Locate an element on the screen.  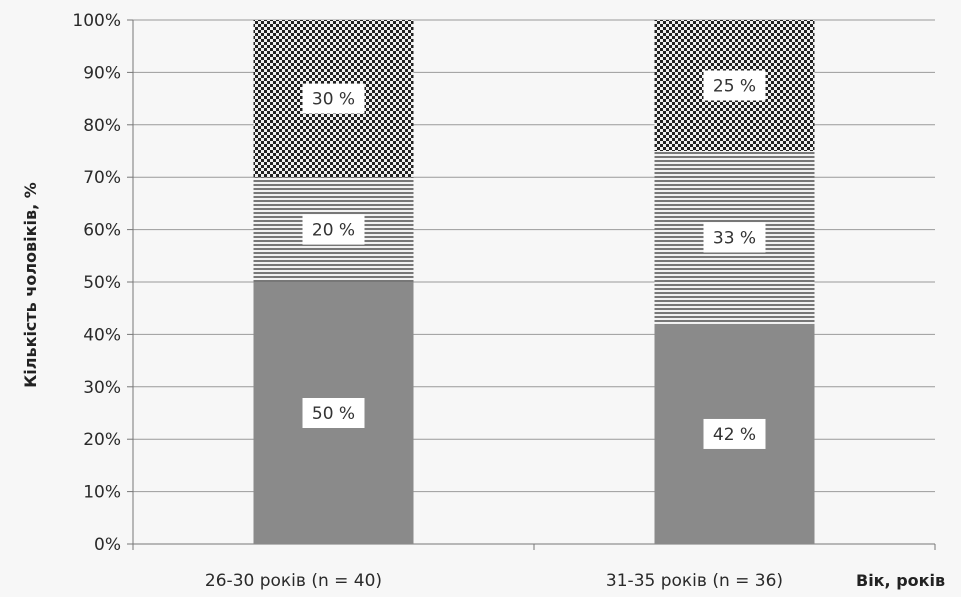
x-axis-title: Вік, років is located at coordinates (900, 580).